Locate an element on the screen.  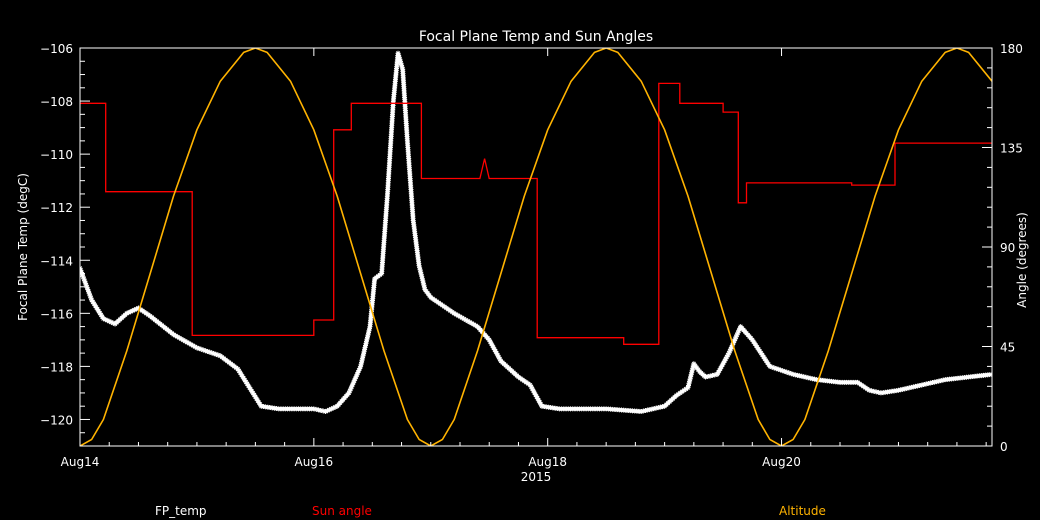
x-tick-label: Aug14 is located at coordinates (80, 462).